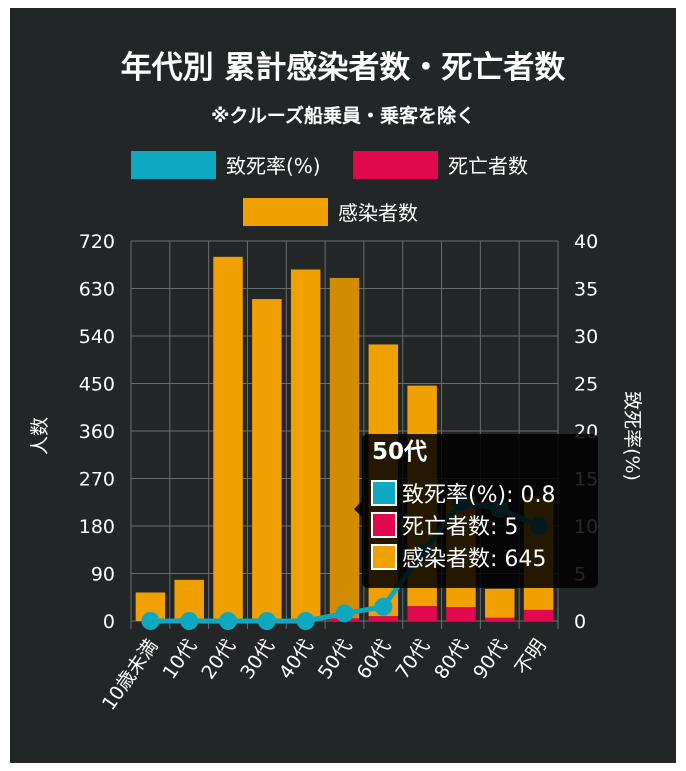 This screenshot has width=686, height=771. I want to click on tooltip: 50代 致死率(%): 0.8 死亡者数: 5 感染者数: 645, so click(476, 511).